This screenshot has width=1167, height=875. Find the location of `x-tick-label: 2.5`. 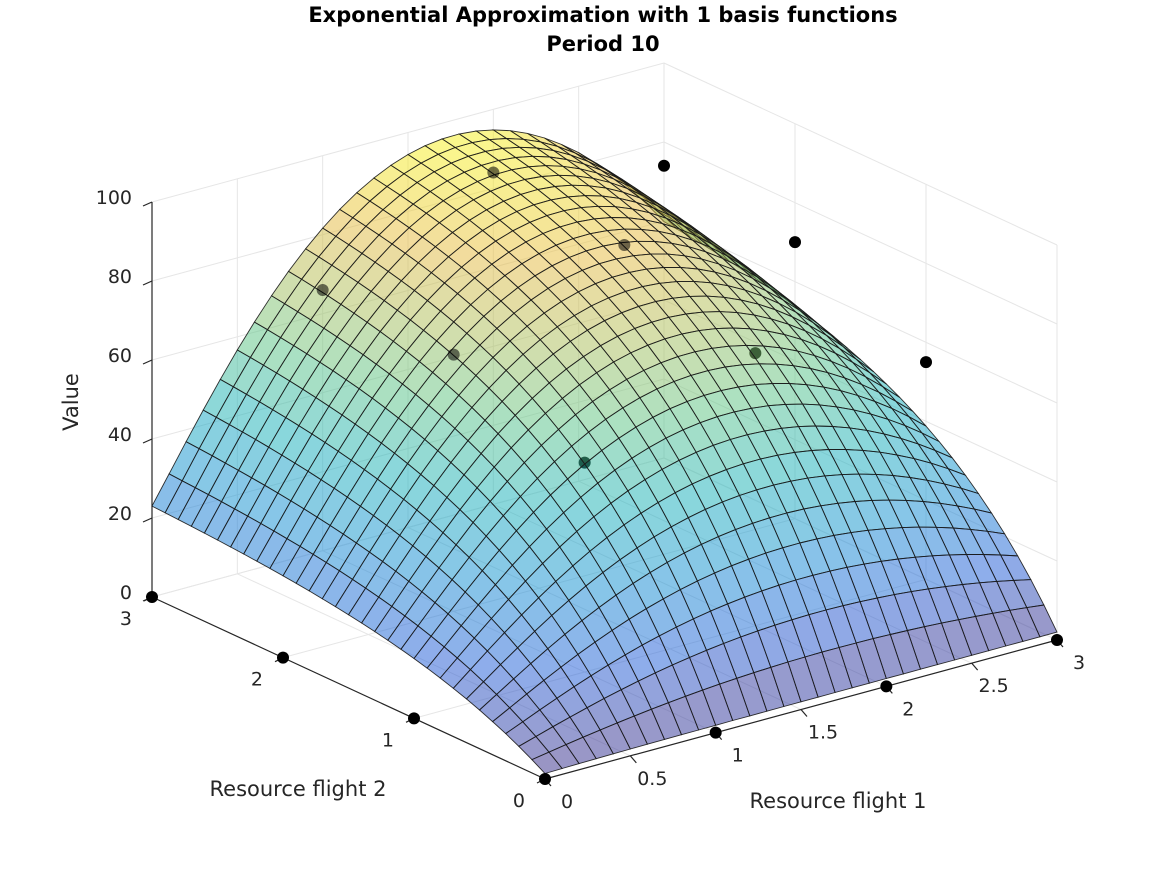

x-tick-label: 2.5 is located at coordinates (994, 686).